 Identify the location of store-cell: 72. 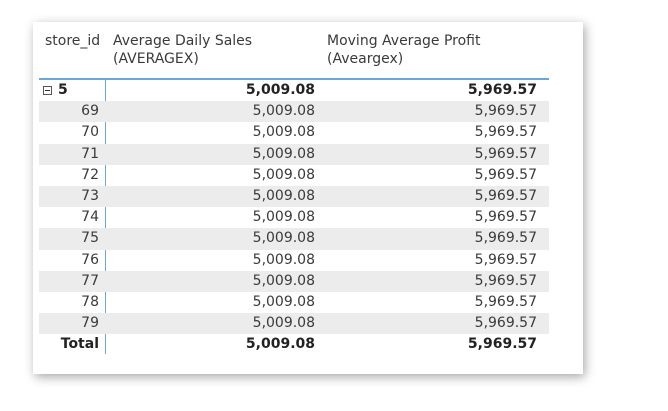
(90, 174).